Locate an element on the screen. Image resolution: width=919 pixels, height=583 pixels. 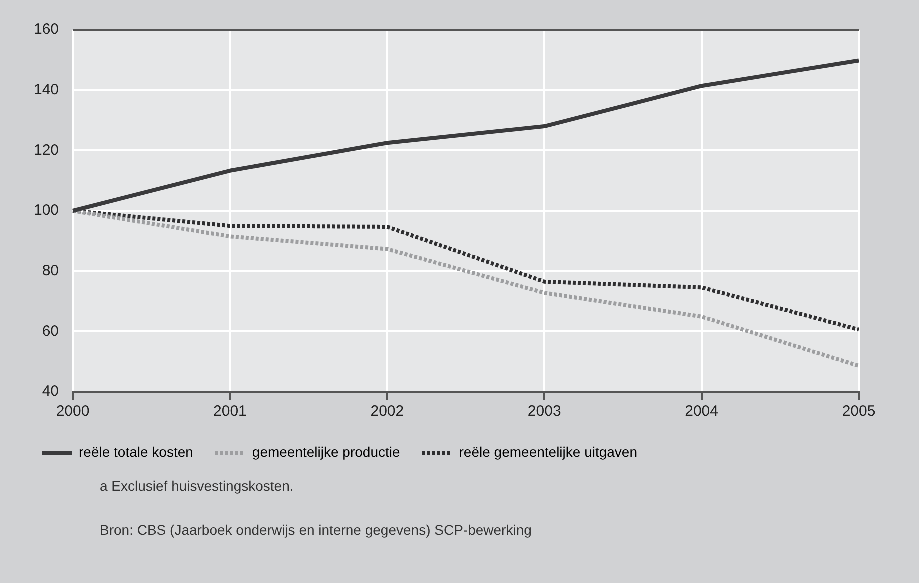
y-tick-label: 100 is located at coordinates (47, 211).